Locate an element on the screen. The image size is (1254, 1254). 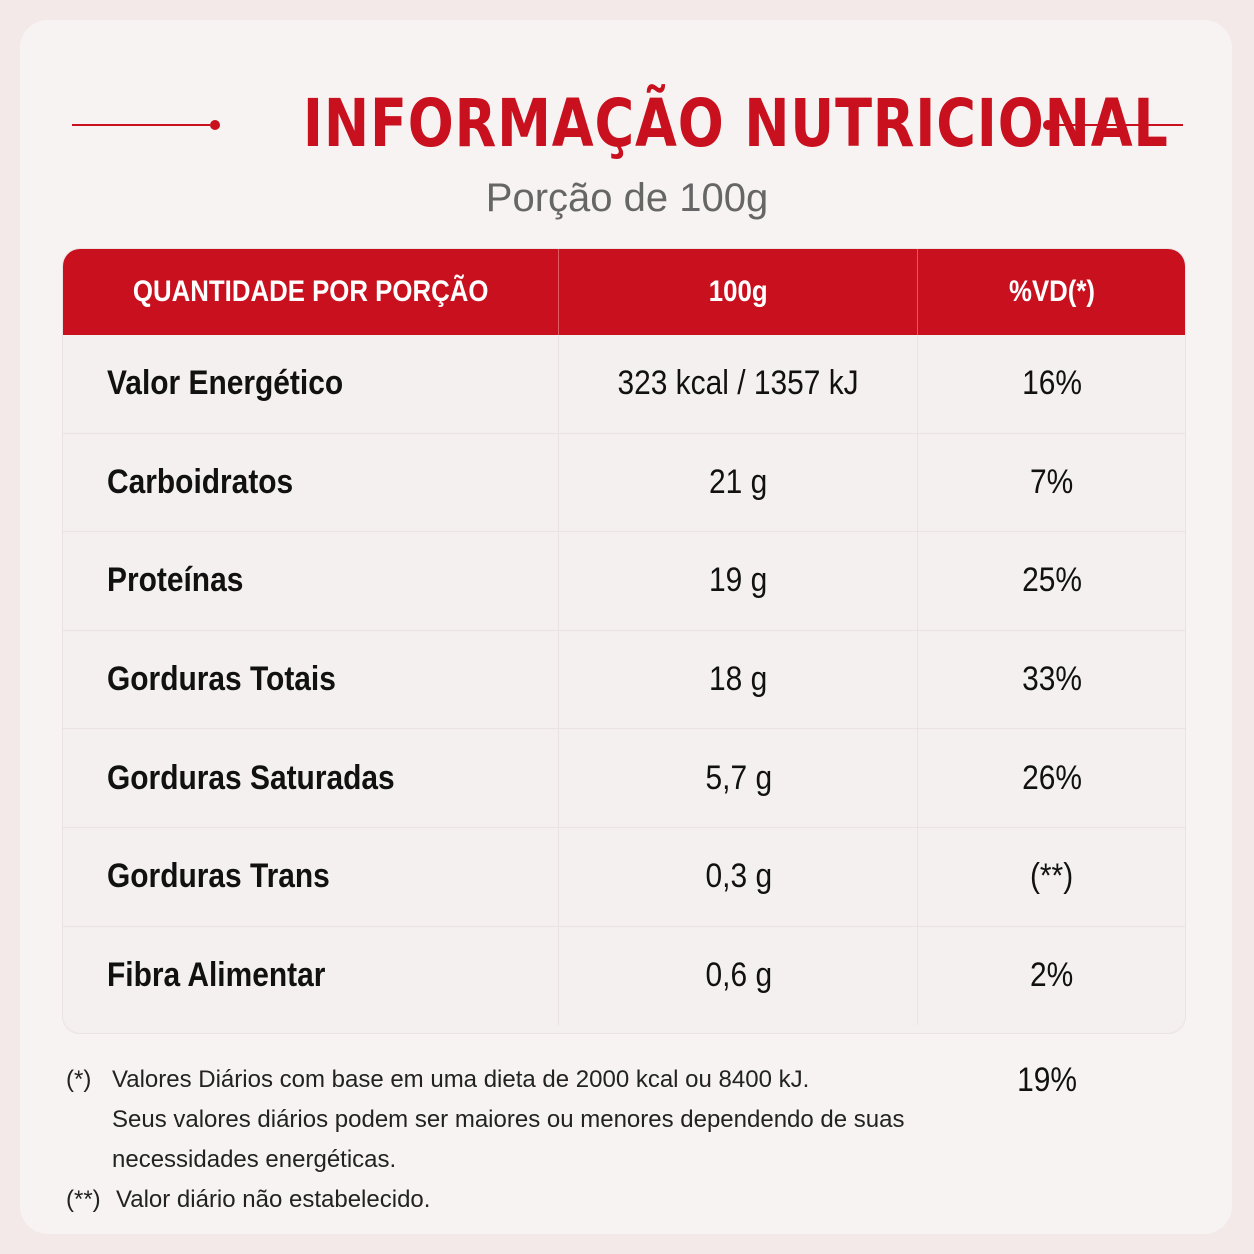
nutrient-amount: 21 g is located at coordinates (739, 482).